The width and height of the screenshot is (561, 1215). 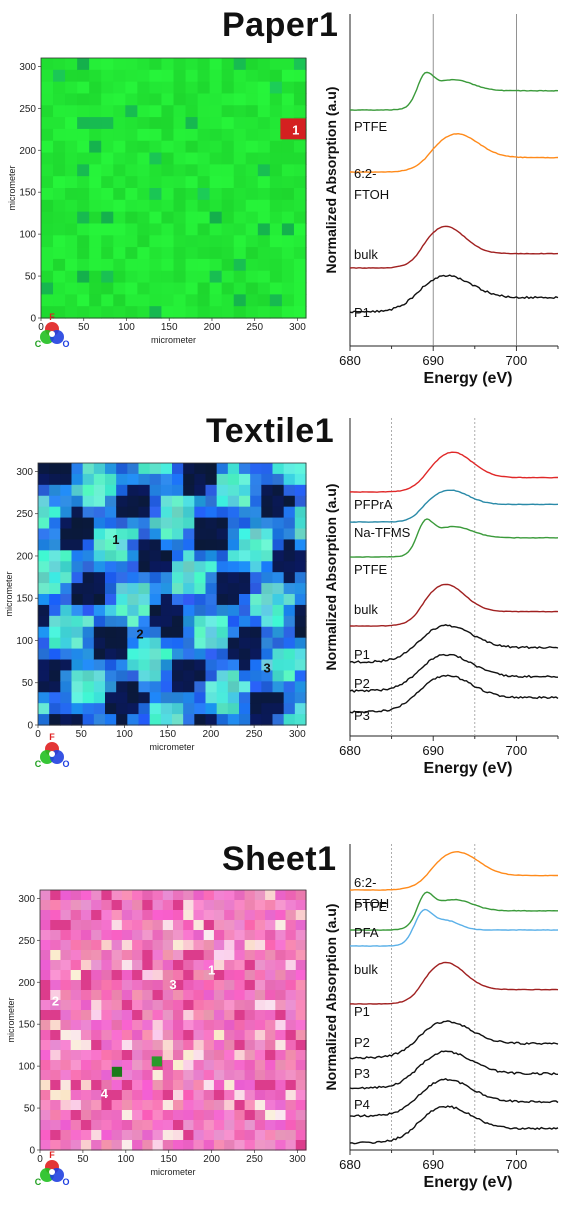 What do you see at coordinates (82, 734) in the screenshot?
I see `map-x-tick-label: 50` at bounding box center [82, 734].